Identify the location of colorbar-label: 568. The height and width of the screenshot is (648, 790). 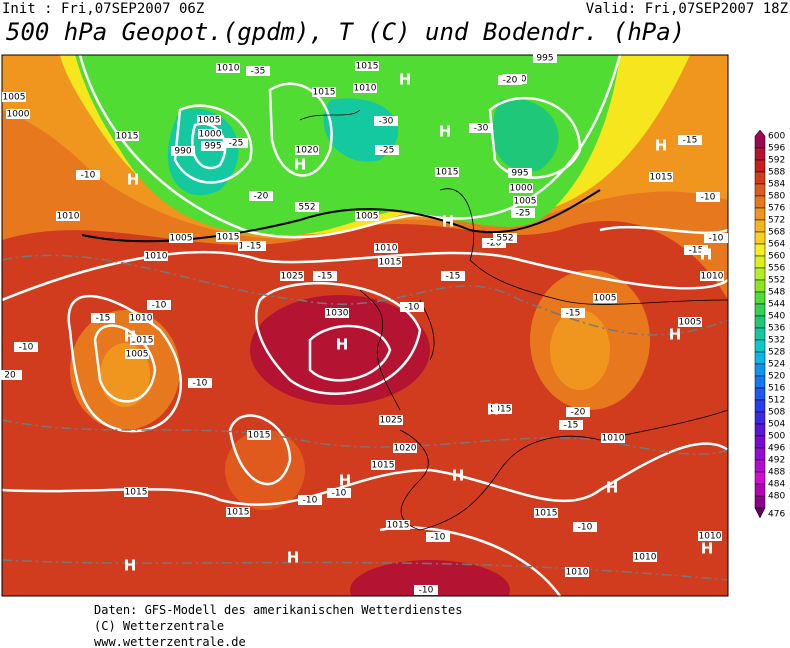
(776, 233).